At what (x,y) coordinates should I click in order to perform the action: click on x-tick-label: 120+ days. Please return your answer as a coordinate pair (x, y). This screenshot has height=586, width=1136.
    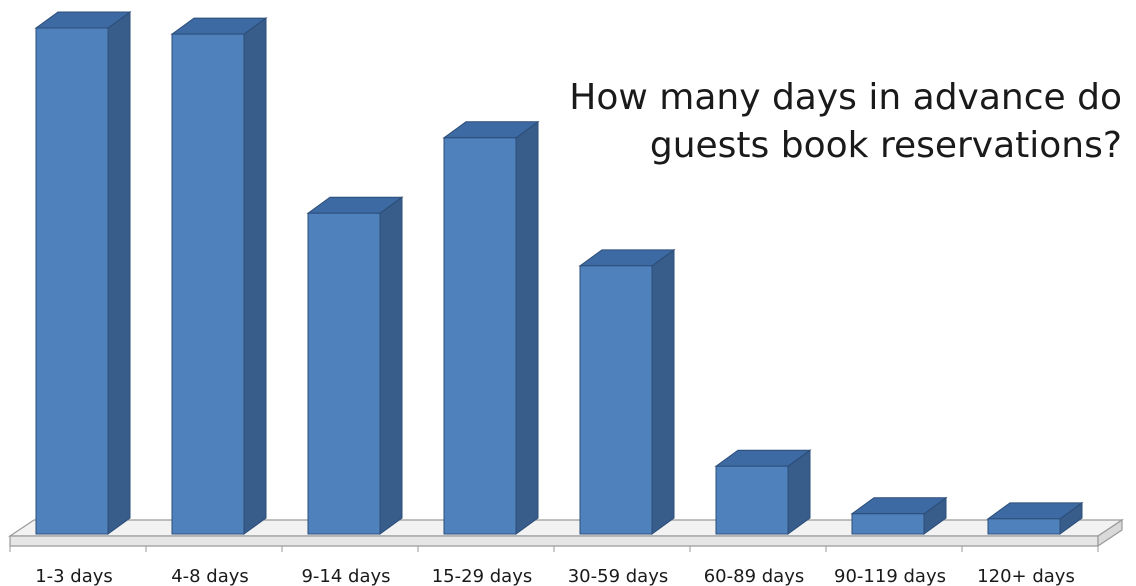
    Looking at the image, I should click on (1026, 576).